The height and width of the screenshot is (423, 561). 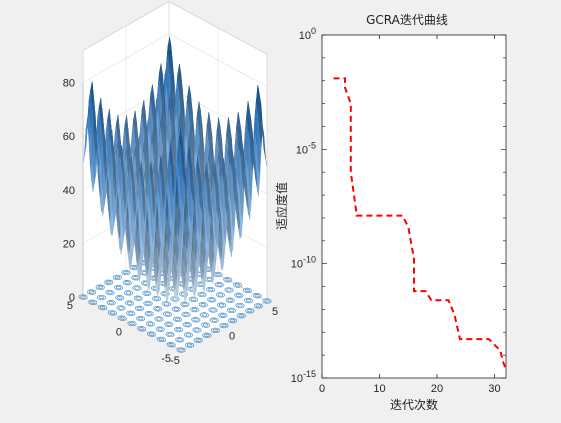 What do you see at coordinates (172, 333) in the screenshot?
I see `xy-axis-ticks: 5 0 -5 -5 0 5` at bounding box center [172, 333].